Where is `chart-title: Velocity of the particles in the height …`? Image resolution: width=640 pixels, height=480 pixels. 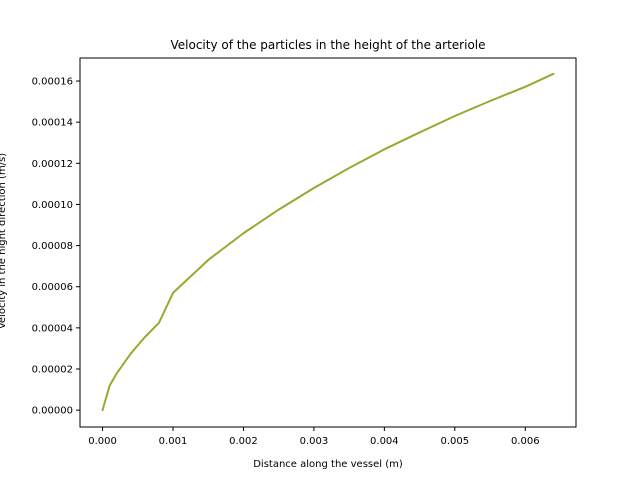
chart-title: Velocity of the particles in the height … is located at coordinates (327, 45).